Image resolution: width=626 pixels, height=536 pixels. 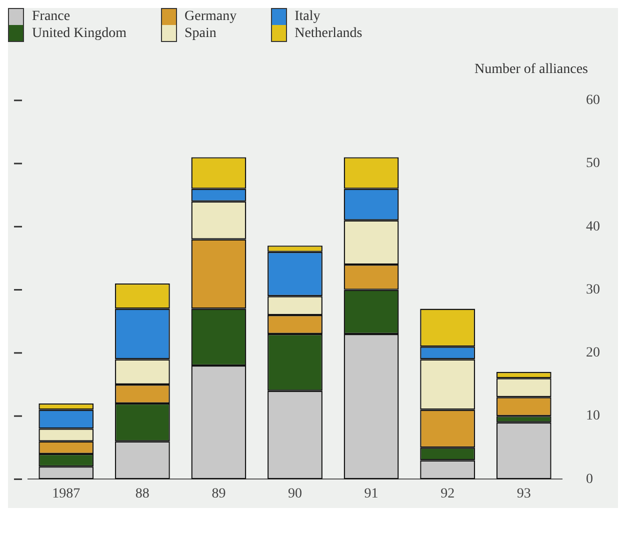 What do you see at coordinates (219, 494) in the screenshot?
I see `x-tick-label: 89` at bounding box center [219, 494].